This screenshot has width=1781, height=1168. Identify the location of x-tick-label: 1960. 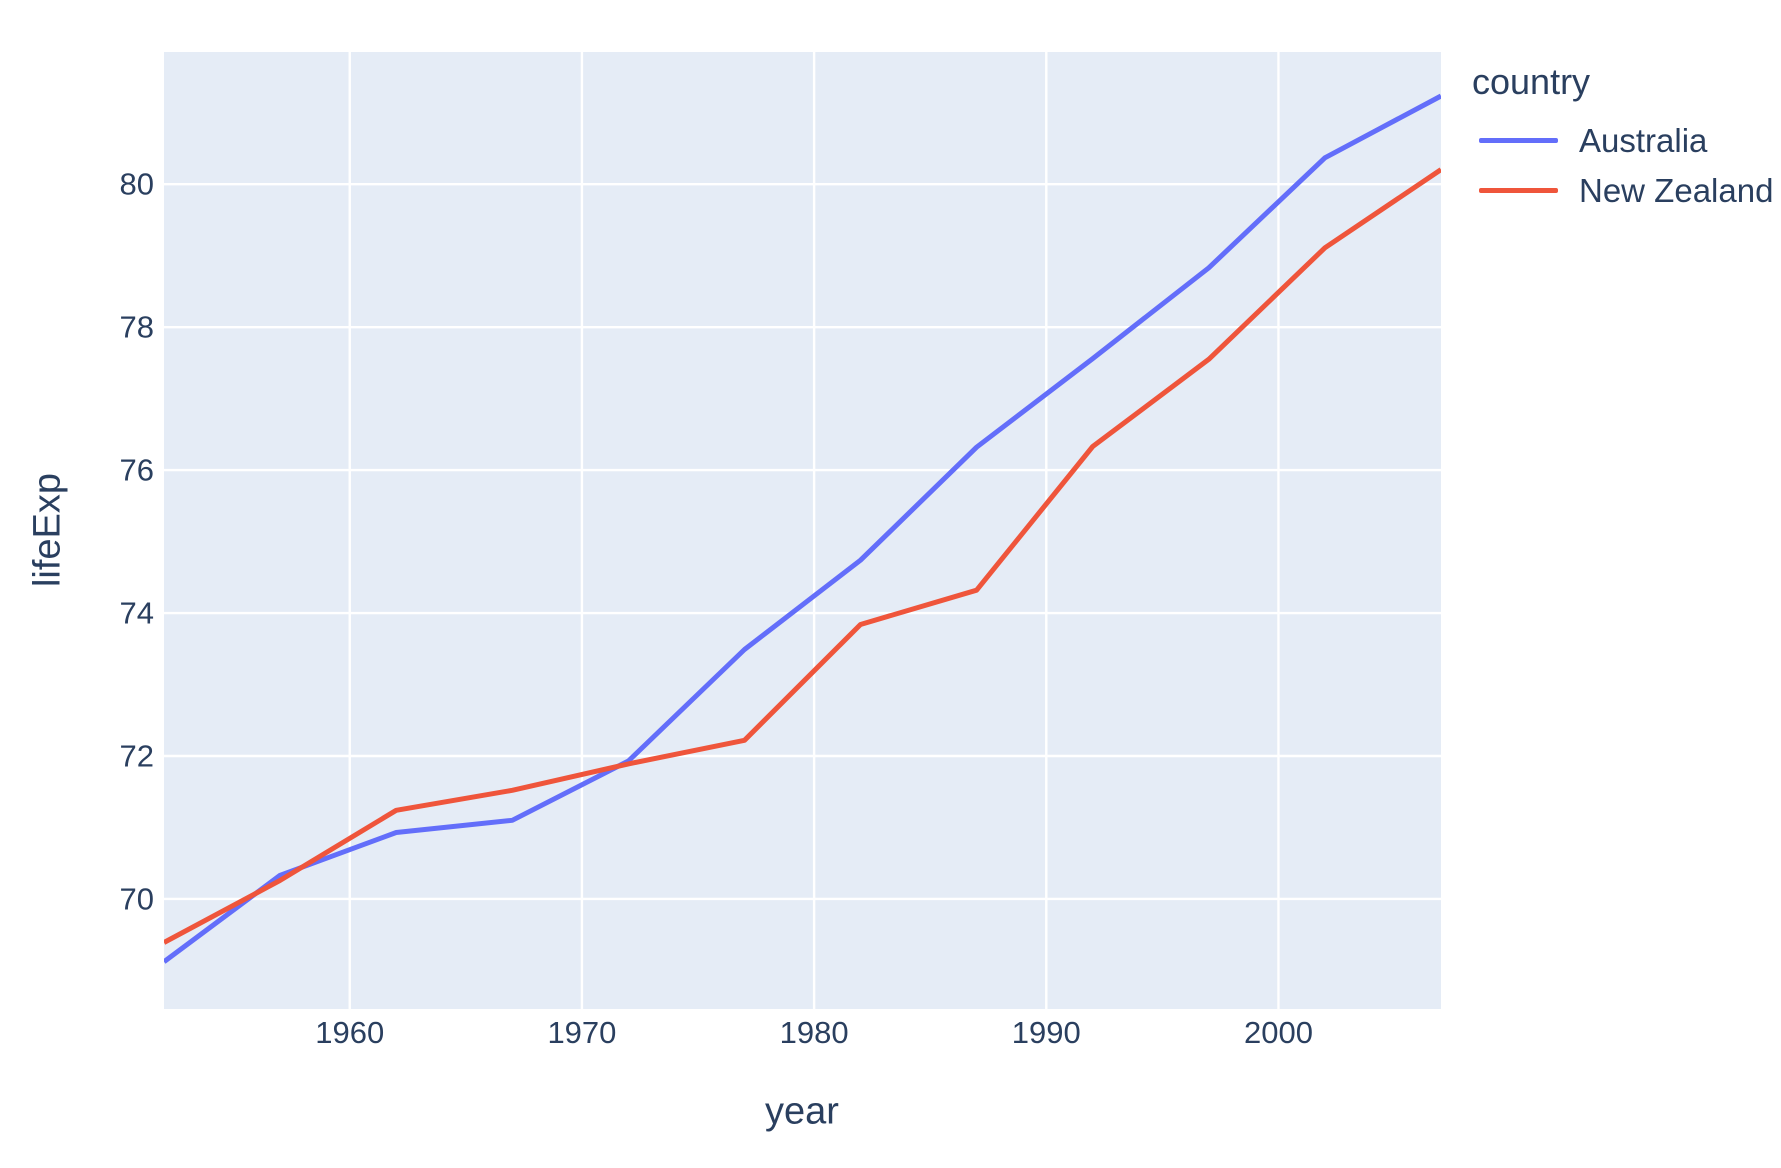
(350, 1032).